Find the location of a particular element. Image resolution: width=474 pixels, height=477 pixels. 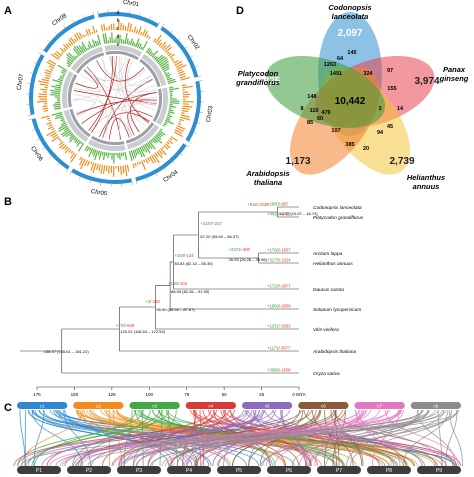

gain: +4419 is located at coordinates (273, 214).